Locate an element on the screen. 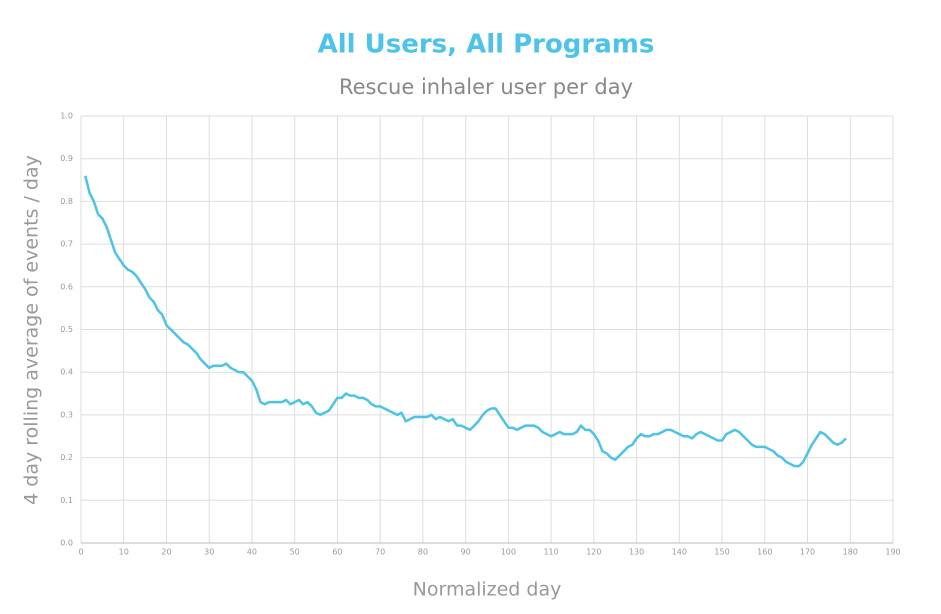 The image size is (941, 614). x-tick-label: 160 is located at coordinates (764, 552).